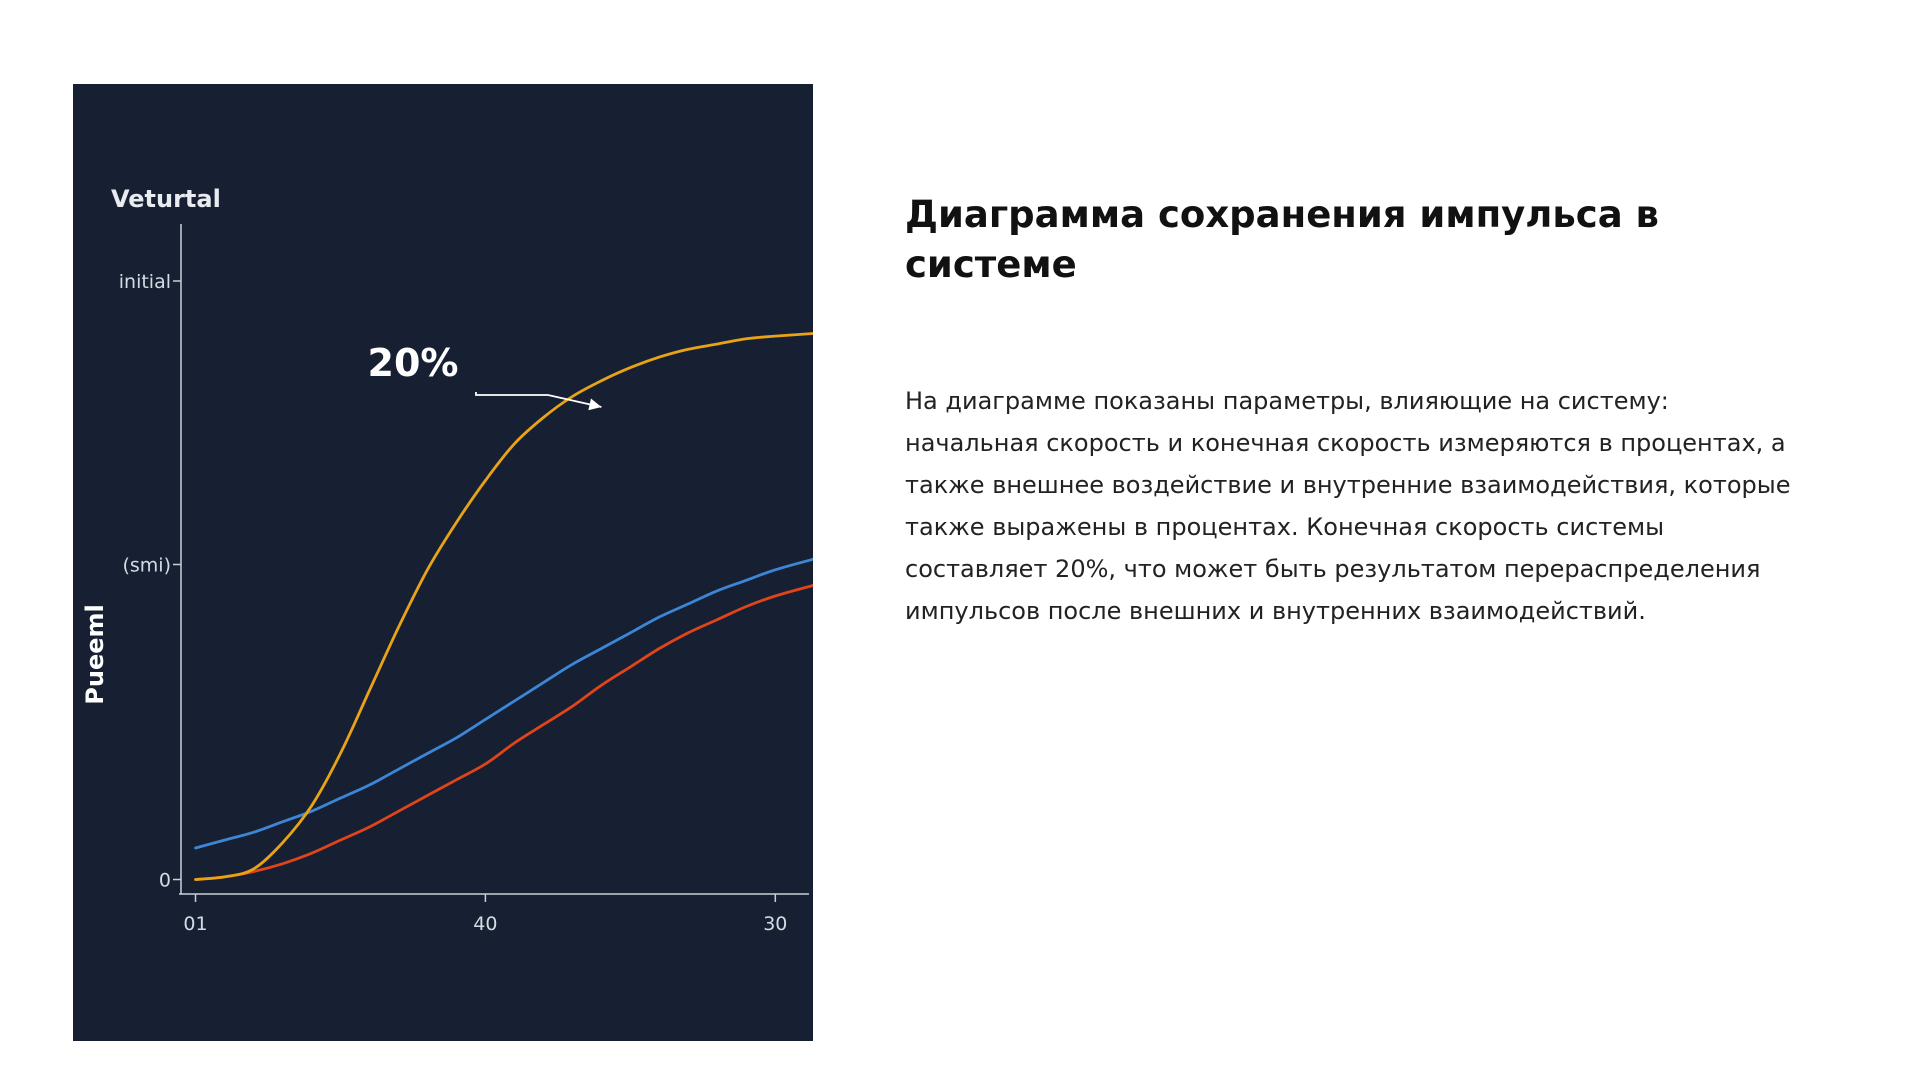 The height and width of the screenshot is (1080, 1920). Describe the element at coordinates (146, 566) in the screenshot. I see `y-tick-label: (smi)` at that location.